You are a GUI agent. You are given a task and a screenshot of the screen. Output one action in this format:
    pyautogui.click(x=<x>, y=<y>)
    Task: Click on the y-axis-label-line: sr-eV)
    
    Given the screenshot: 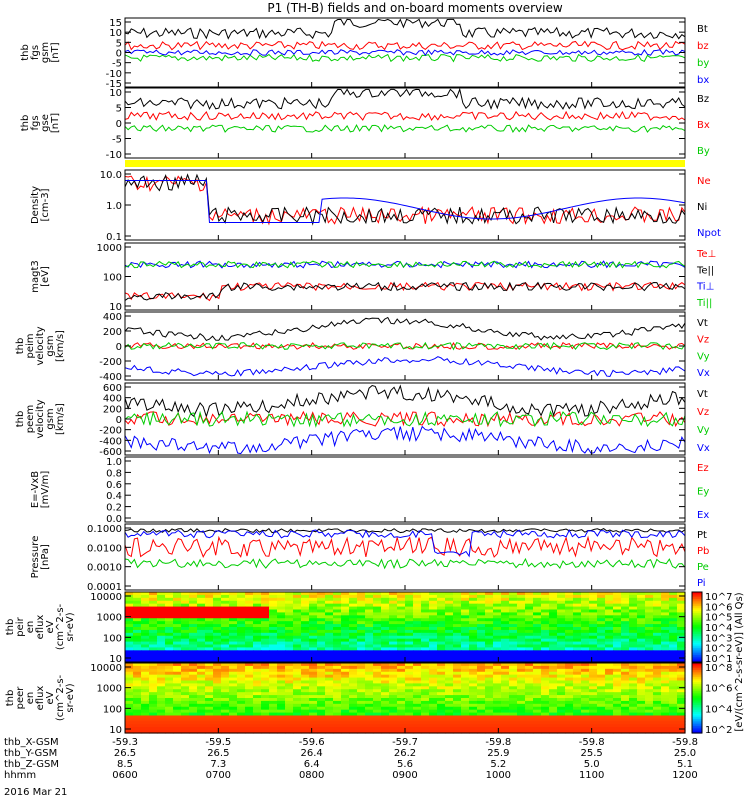 What is the action you would take?
    pyautogui.click(x=70, y=697)
    